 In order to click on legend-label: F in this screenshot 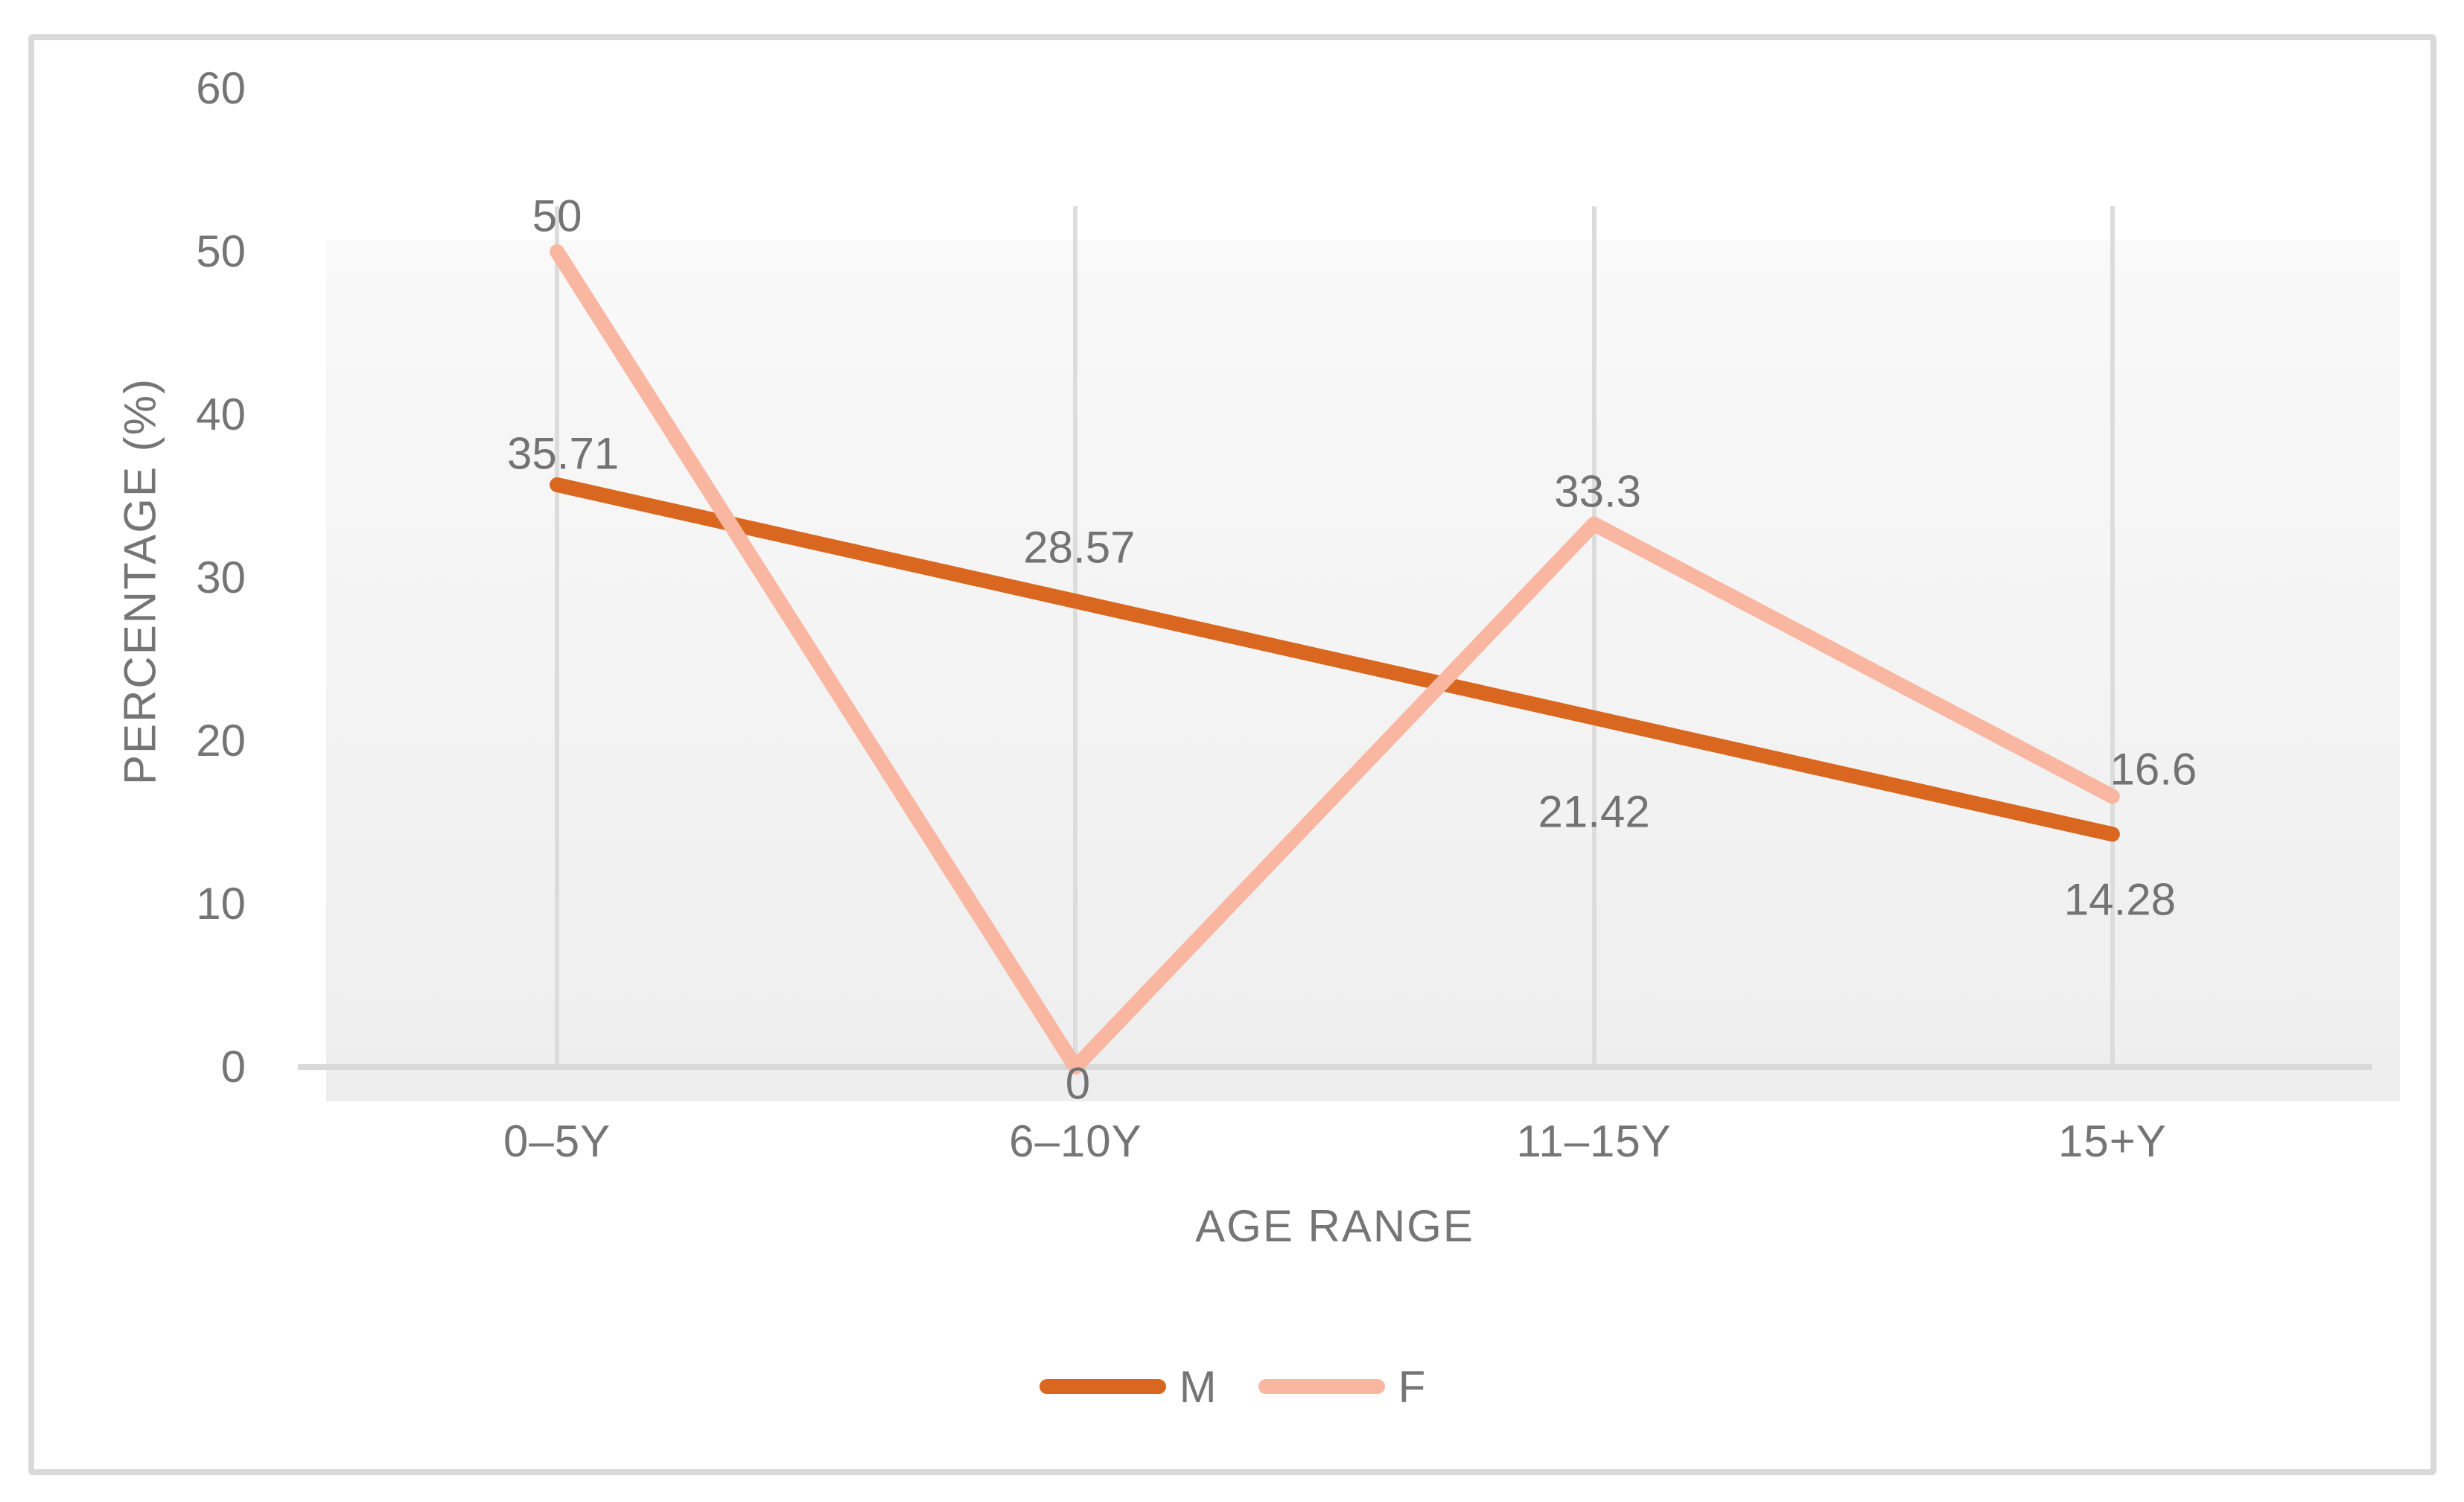, I will do `click(1412, 1386)`.